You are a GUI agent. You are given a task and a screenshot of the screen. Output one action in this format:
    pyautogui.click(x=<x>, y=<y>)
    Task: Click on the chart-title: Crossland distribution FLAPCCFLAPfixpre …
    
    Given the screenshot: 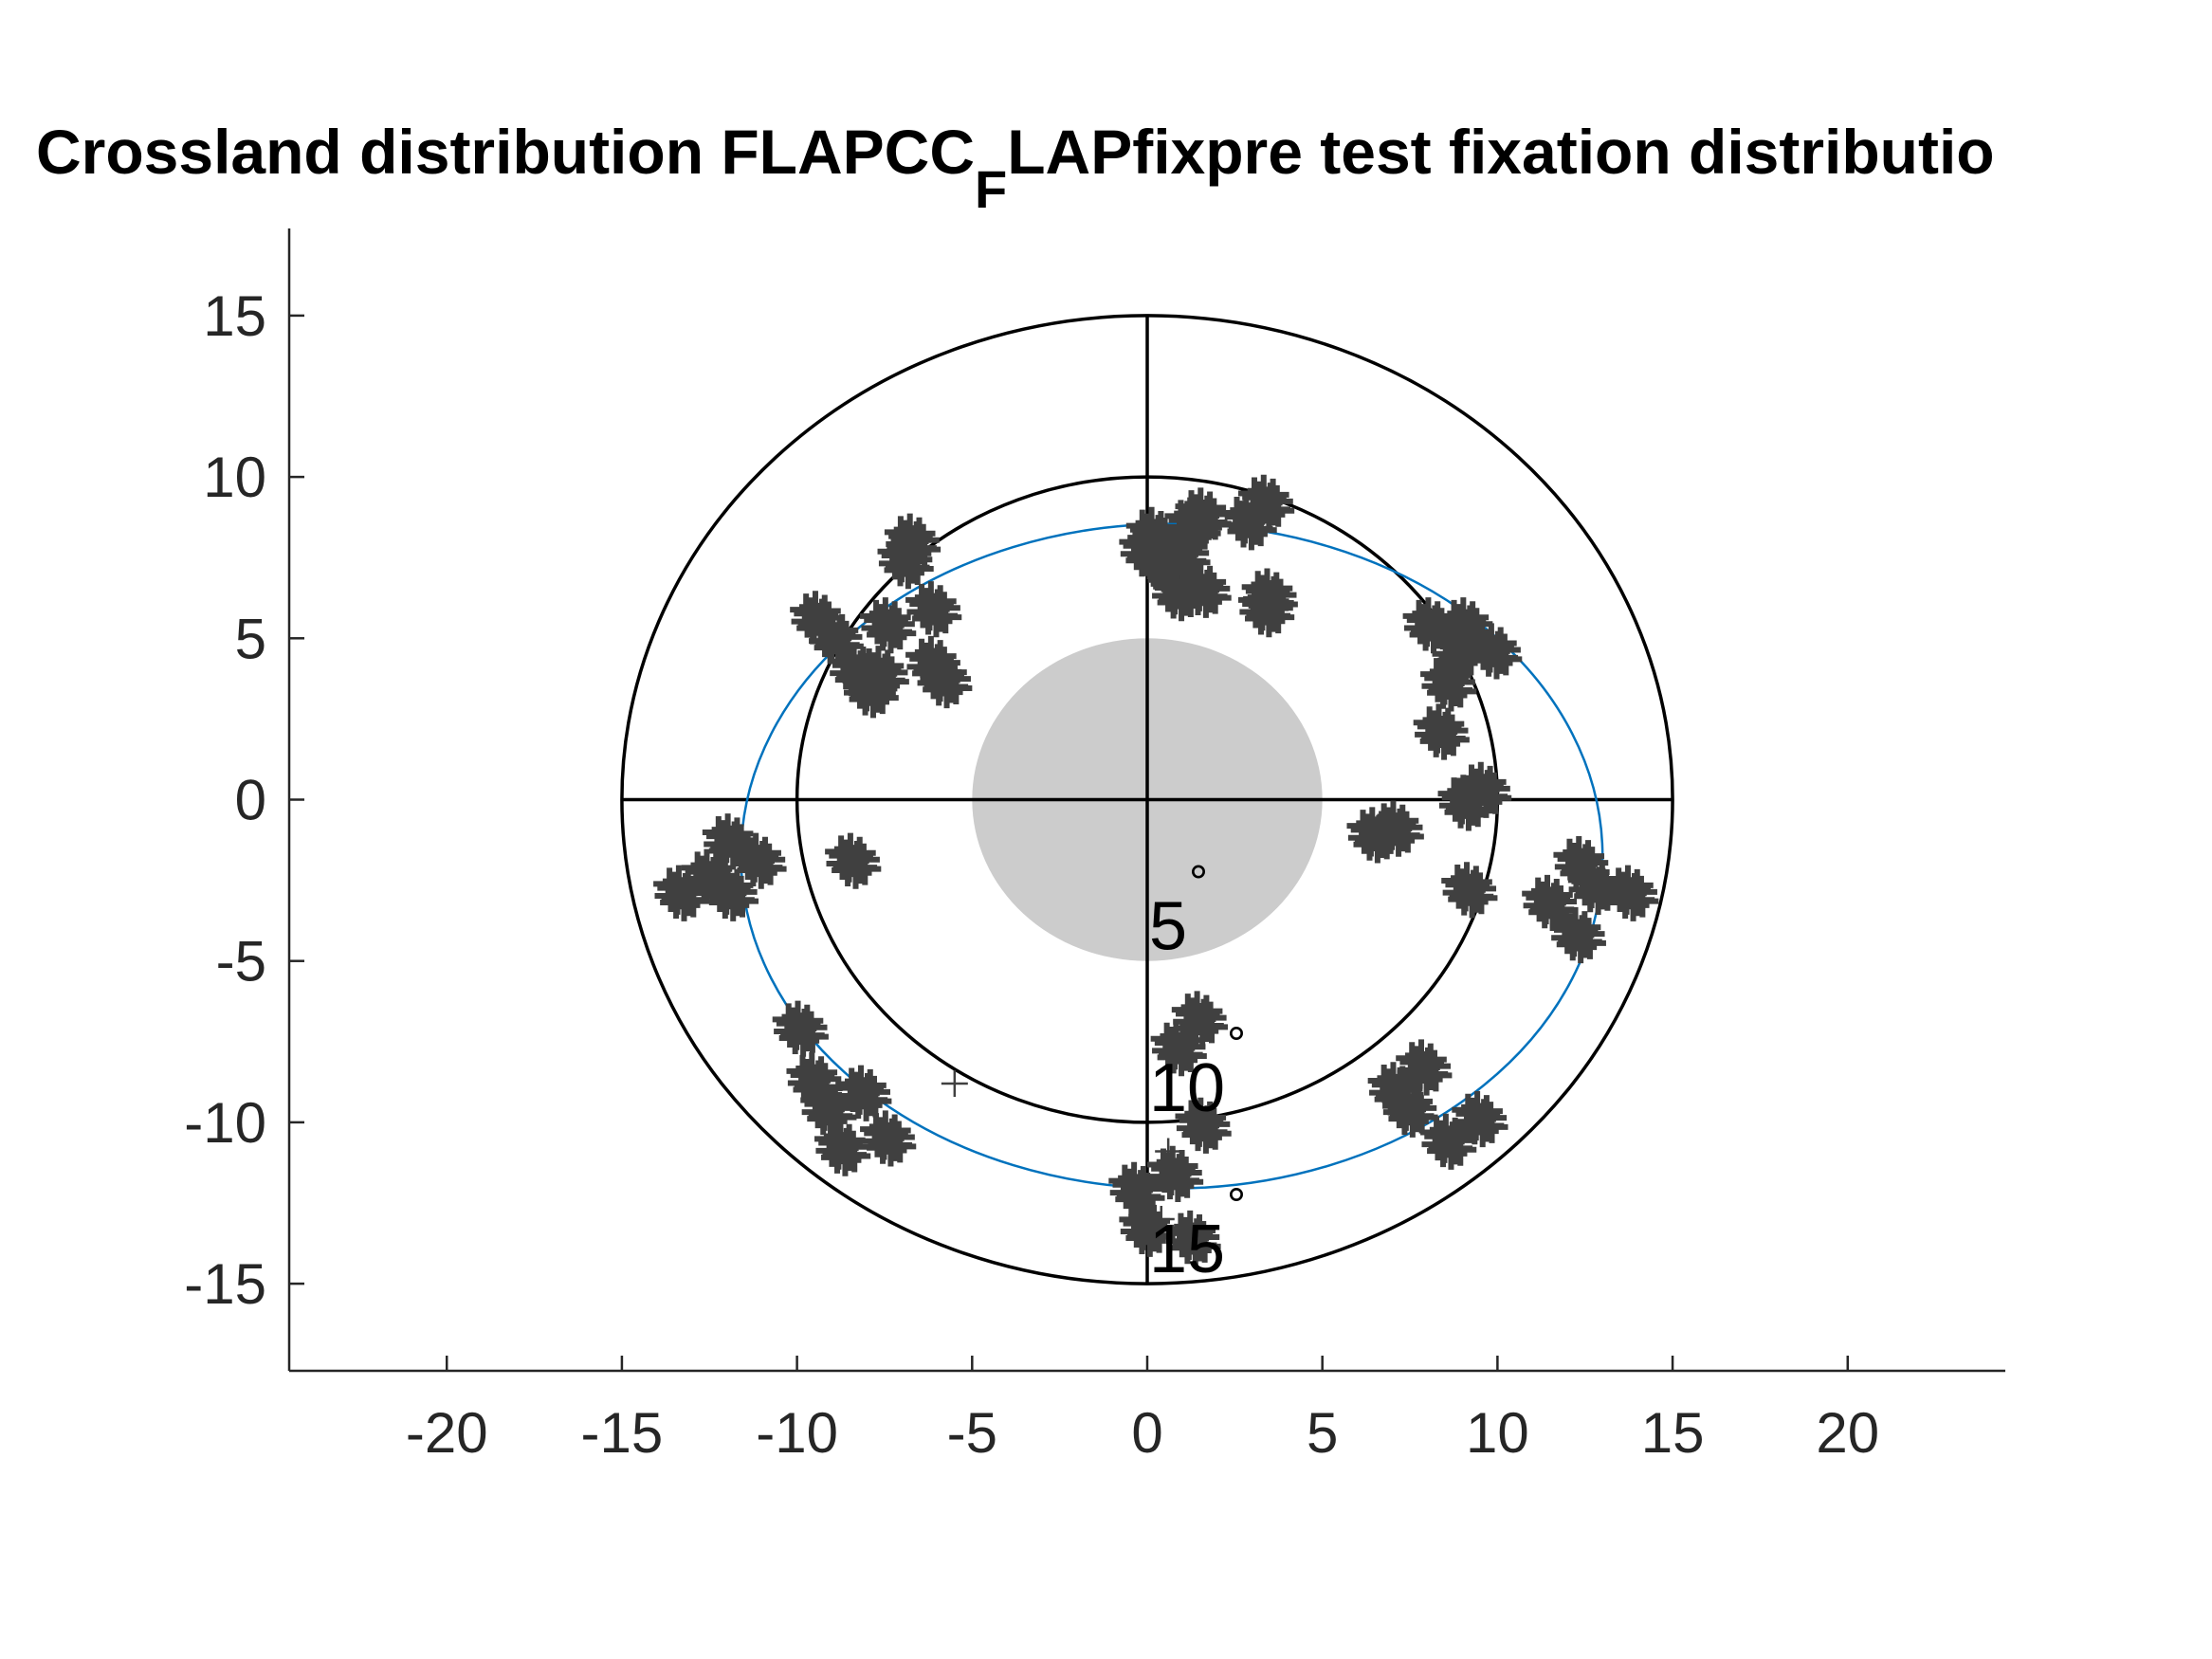 What is the action you would take?
    pyautogui.click(x=1015, y=168)
    